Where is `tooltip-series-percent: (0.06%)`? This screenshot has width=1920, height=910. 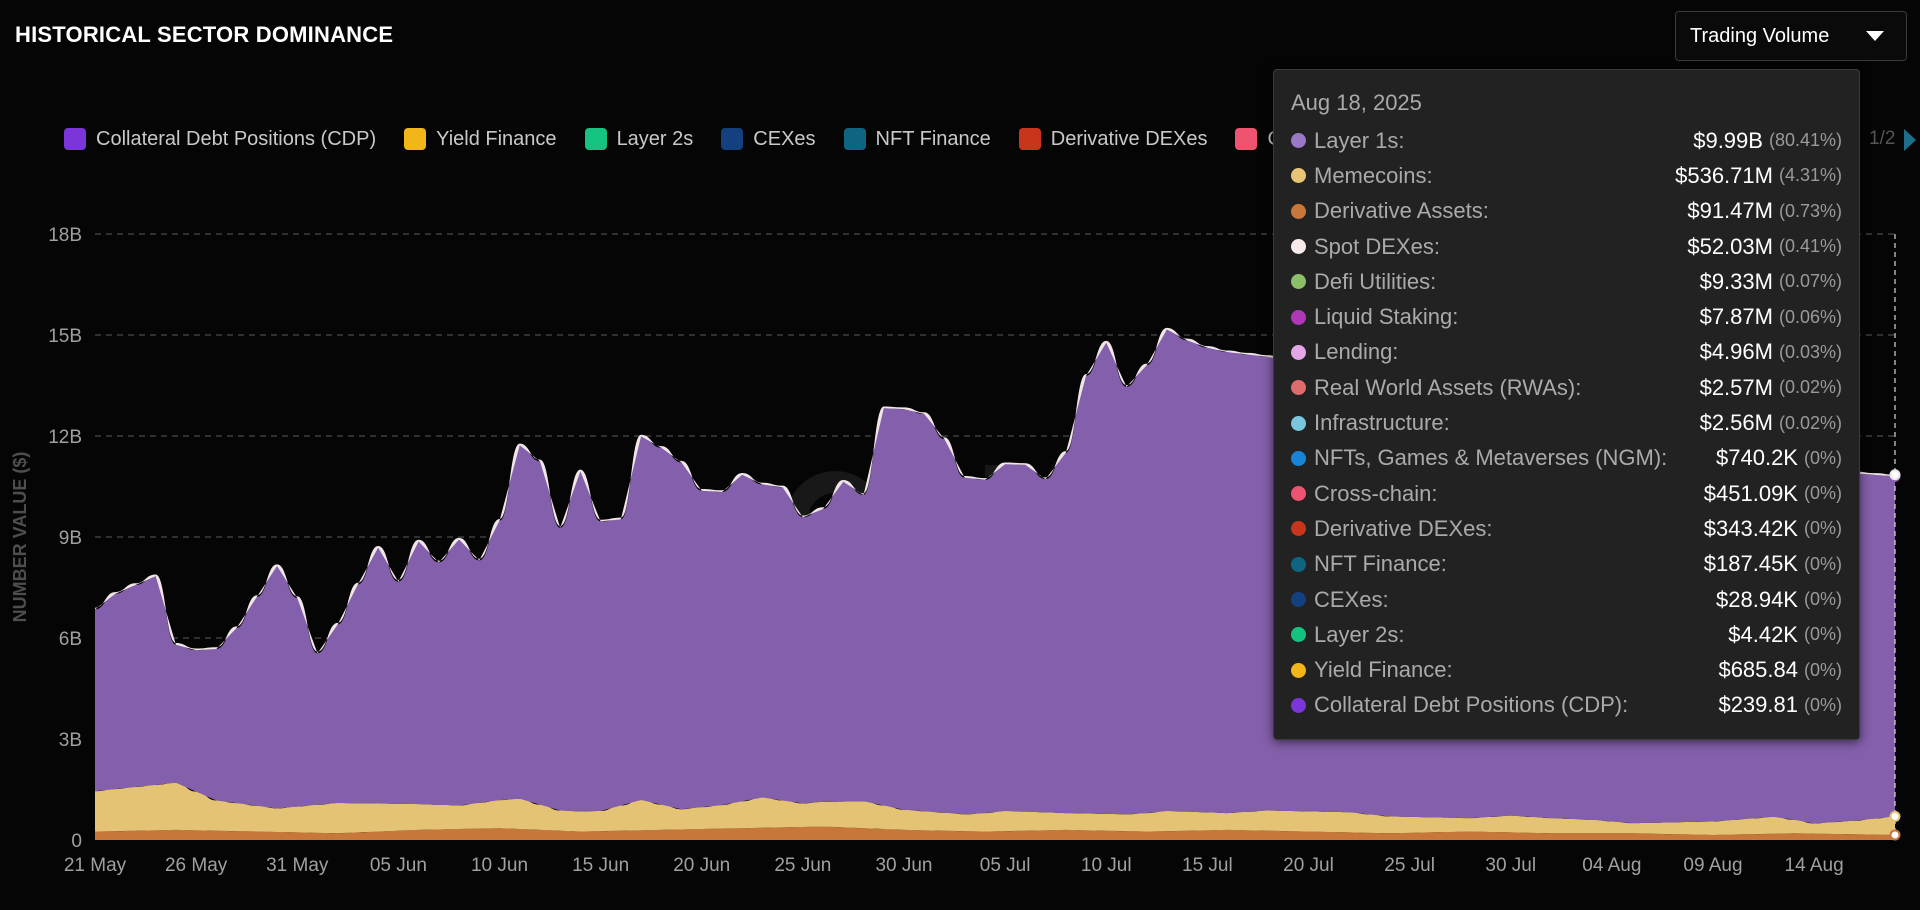
tooltip-series-percent: (0.06%) is located at coordinates (1810, 316).